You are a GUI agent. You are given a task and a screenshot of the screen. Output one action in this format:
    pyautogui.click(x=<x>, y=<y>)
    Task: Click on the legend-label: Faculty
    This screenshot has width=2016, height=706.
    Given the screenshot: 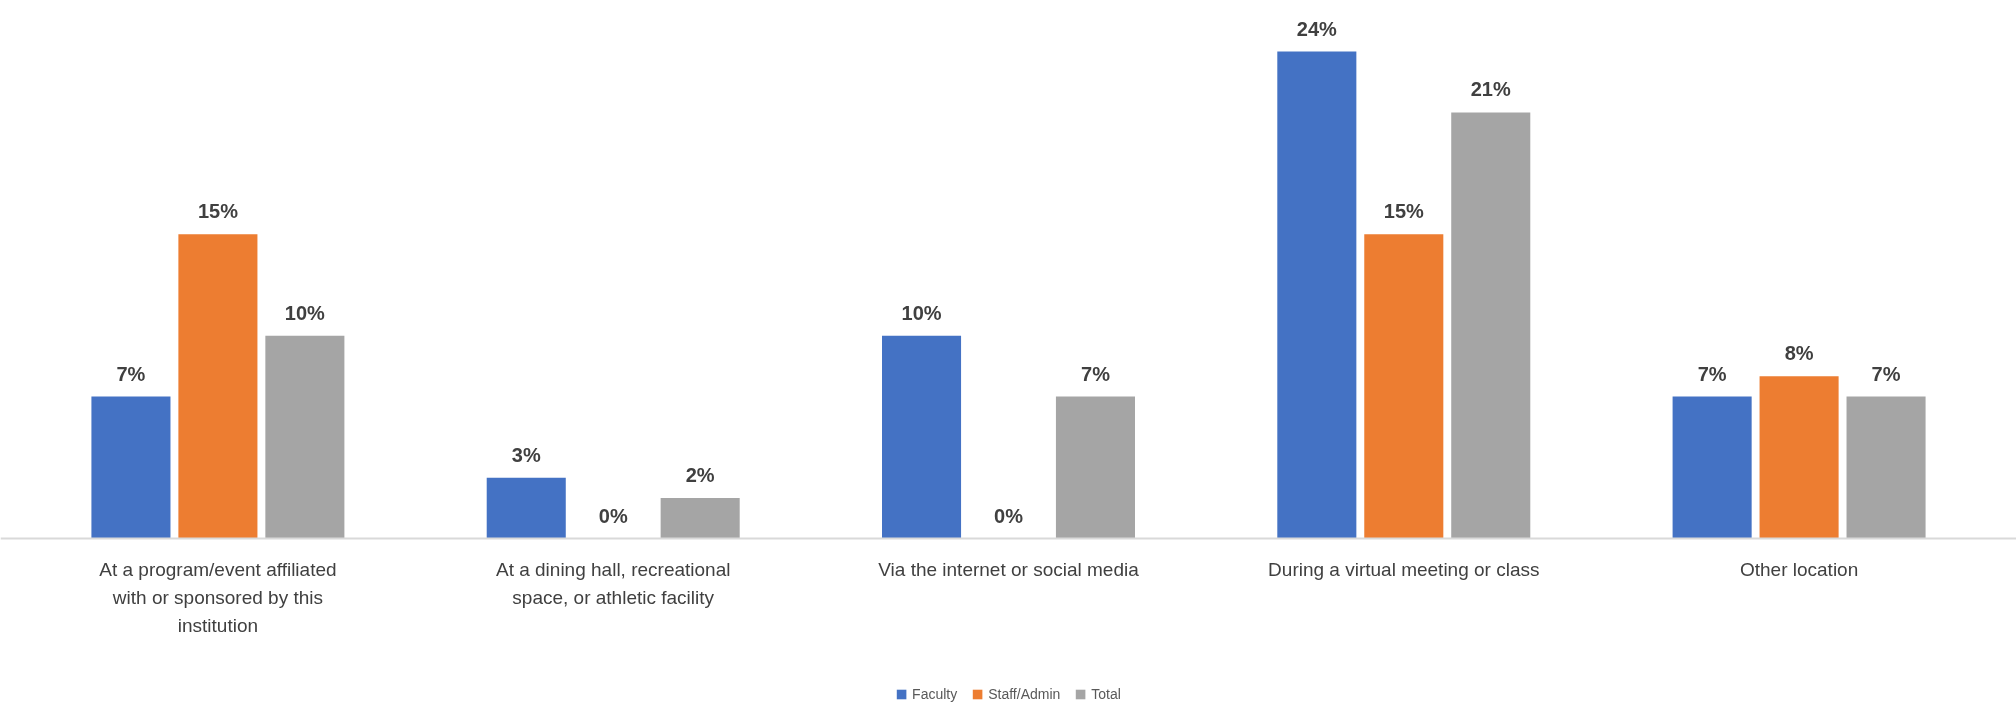 What is the action you would take?
    pyautogui.click(x=935, y=694)
    